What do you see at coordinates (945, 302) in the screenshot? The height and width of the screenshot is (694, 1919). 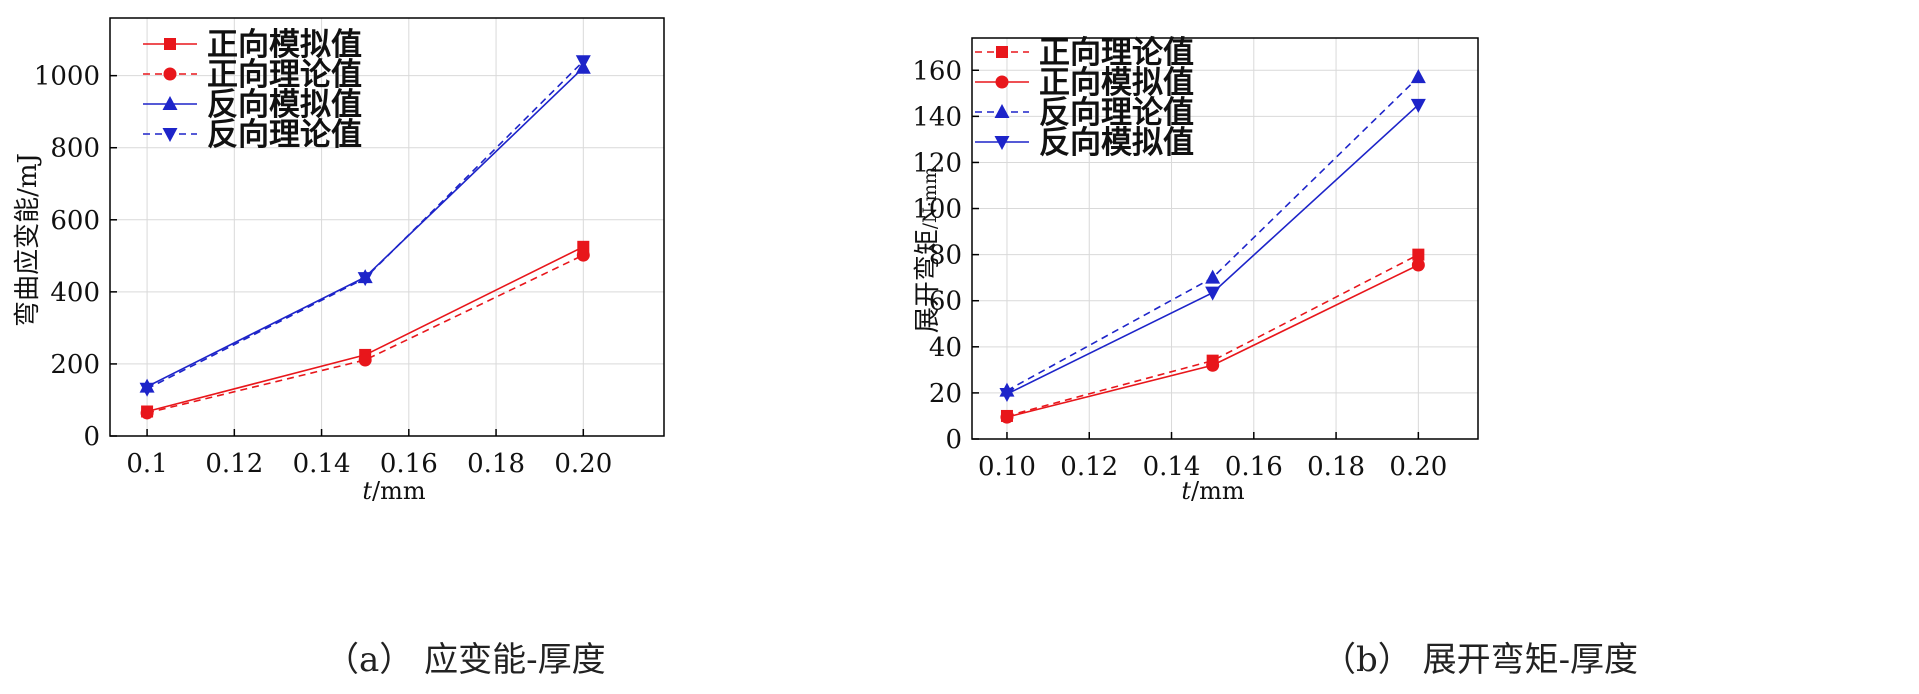 I see `y-tick-label: 60` at bounding box center [945, 302].